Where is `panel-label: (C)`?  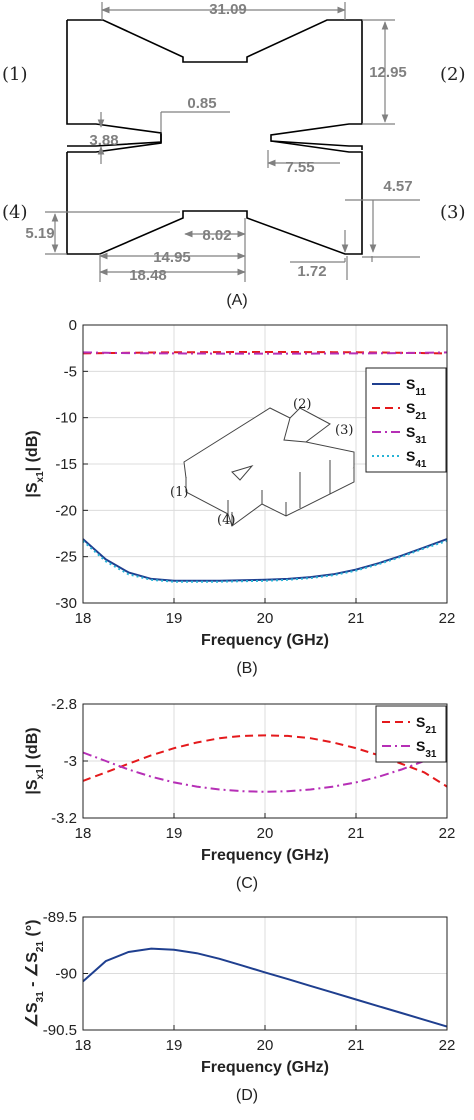 panel-label: (C) is located at coordinates (247, 883).